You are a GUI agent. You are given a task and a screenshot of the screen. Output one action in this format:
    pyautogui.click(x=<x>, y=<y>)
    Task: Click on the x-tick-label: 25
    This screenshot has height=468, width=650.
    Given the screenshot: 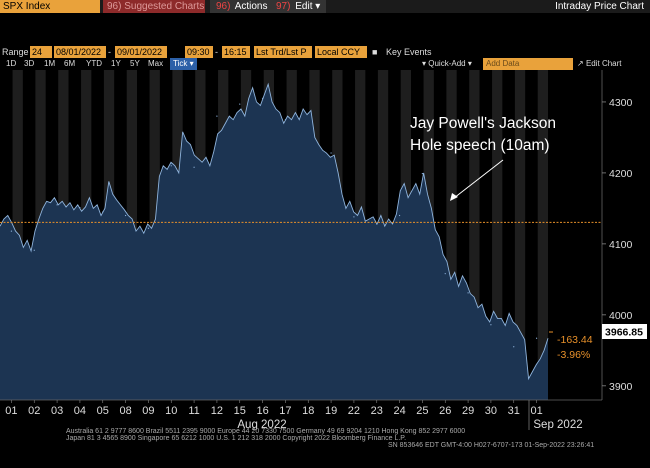 What is the action you would take?
    pyautogui.click(x=422, y=411)
    